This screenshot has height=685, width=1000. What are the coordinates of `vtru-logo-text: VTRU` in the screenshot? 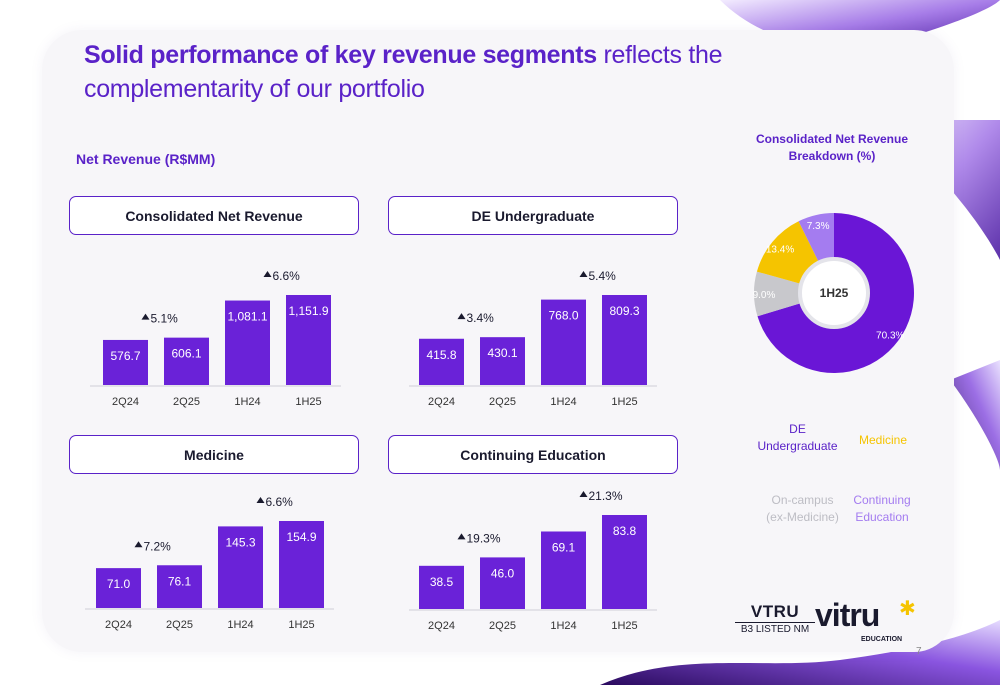 It's located at (775, 612).